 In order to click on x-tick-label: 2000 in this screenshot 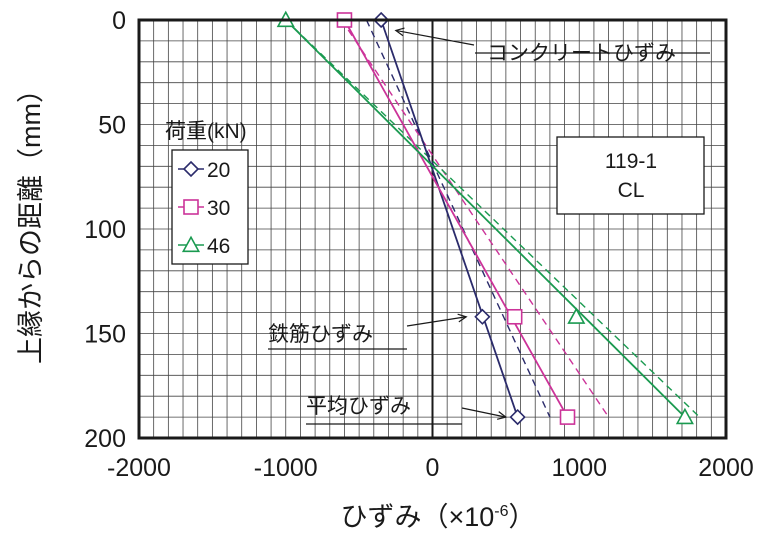, I will do `click(726, 468)`.